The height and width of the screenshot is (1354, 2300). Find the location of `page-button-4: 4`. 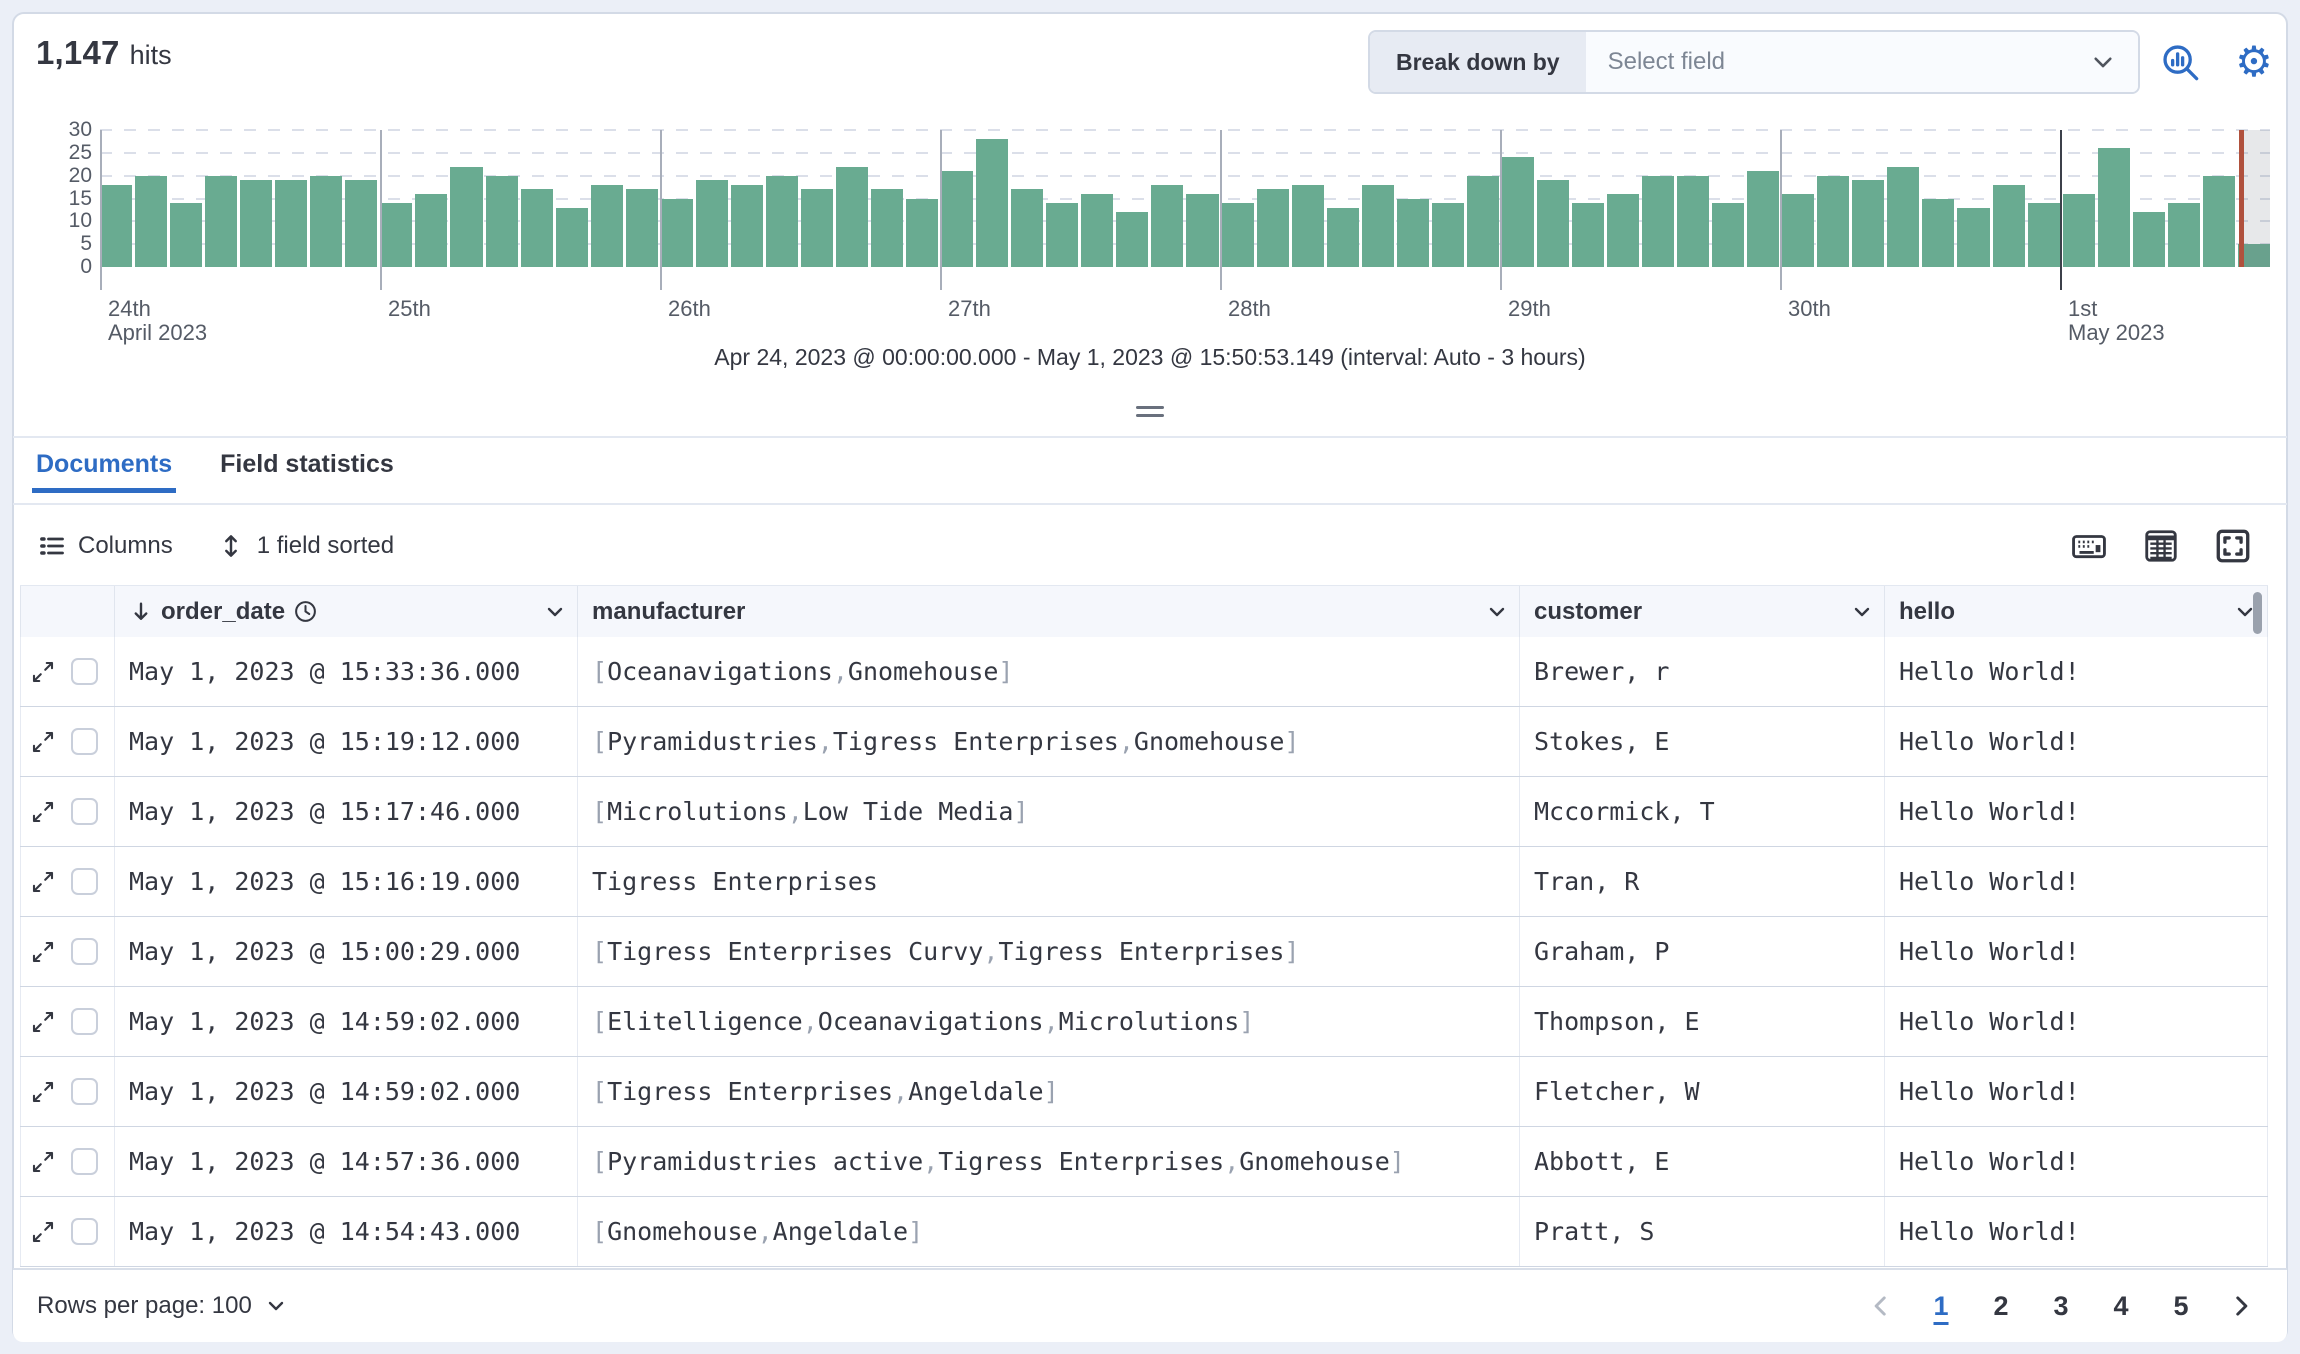

page-button-4: 4 is located at coordinates (2121, 1305).